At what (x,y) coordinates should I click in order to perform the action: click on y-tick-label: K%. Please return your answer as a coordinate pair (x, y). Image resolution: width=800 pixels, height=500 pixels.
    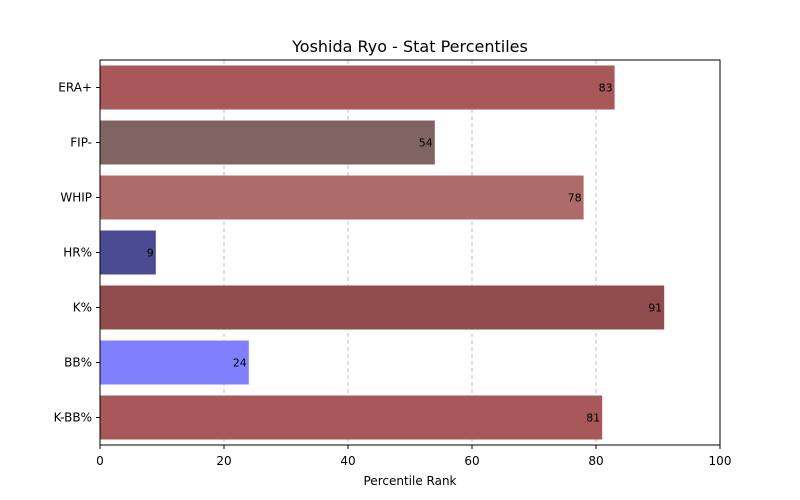
    Looking at the image, I should click on (82, 308).